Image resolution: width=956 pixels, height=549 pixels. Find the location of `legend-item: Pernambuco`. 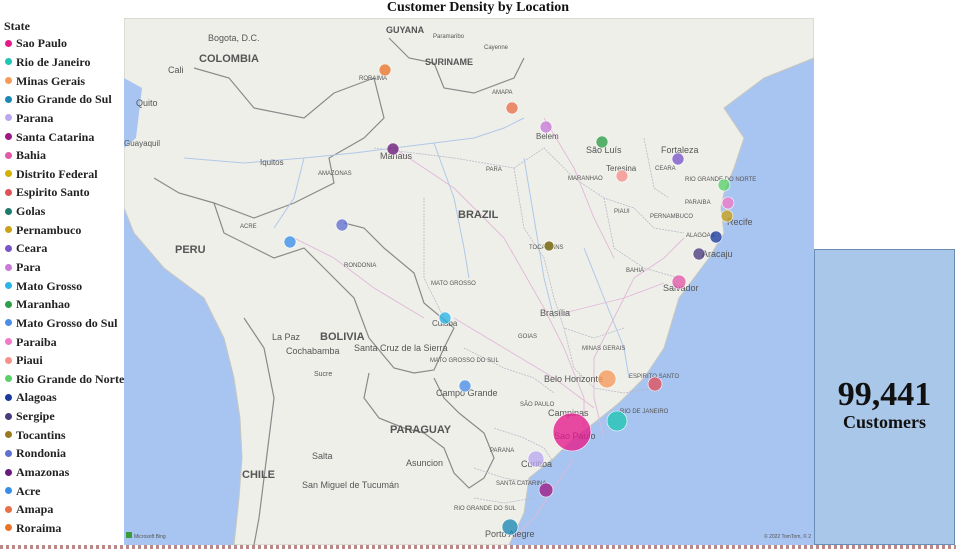

legend-item: Pernambuco is located at coordinates (63, 229).